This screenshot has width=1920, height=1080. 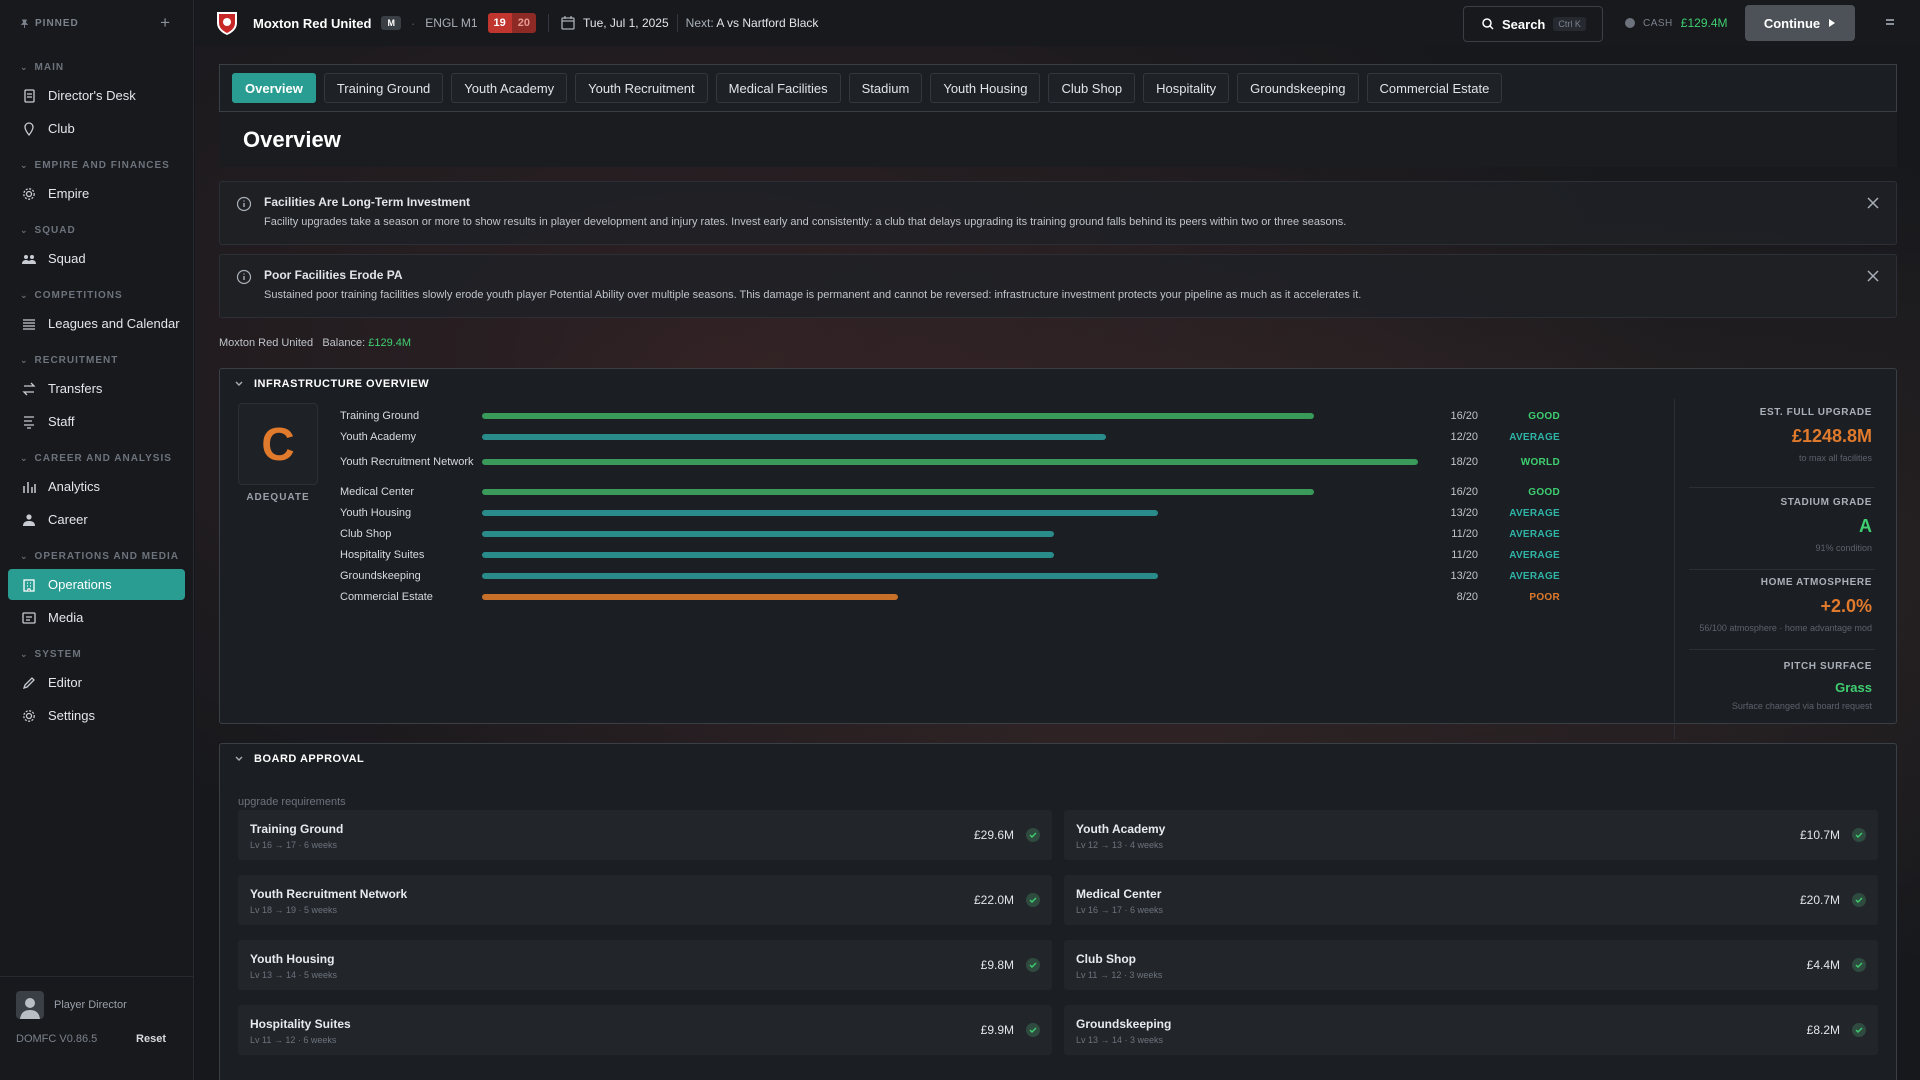 I want to click on nav-section-title: COMPETITIONS, so click(x=78, y=295).